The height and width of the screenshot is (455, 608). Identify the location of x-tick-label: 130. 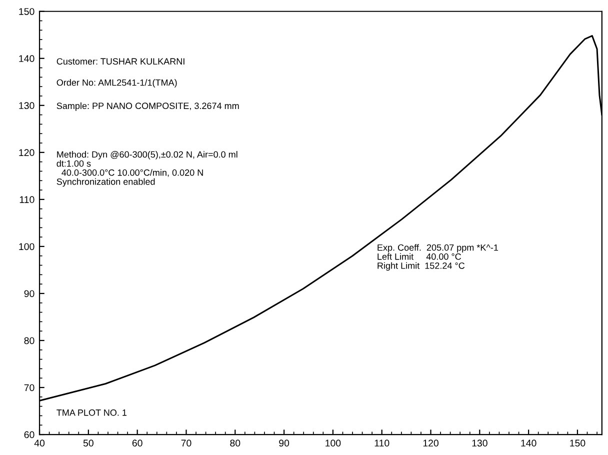
(480, 443).